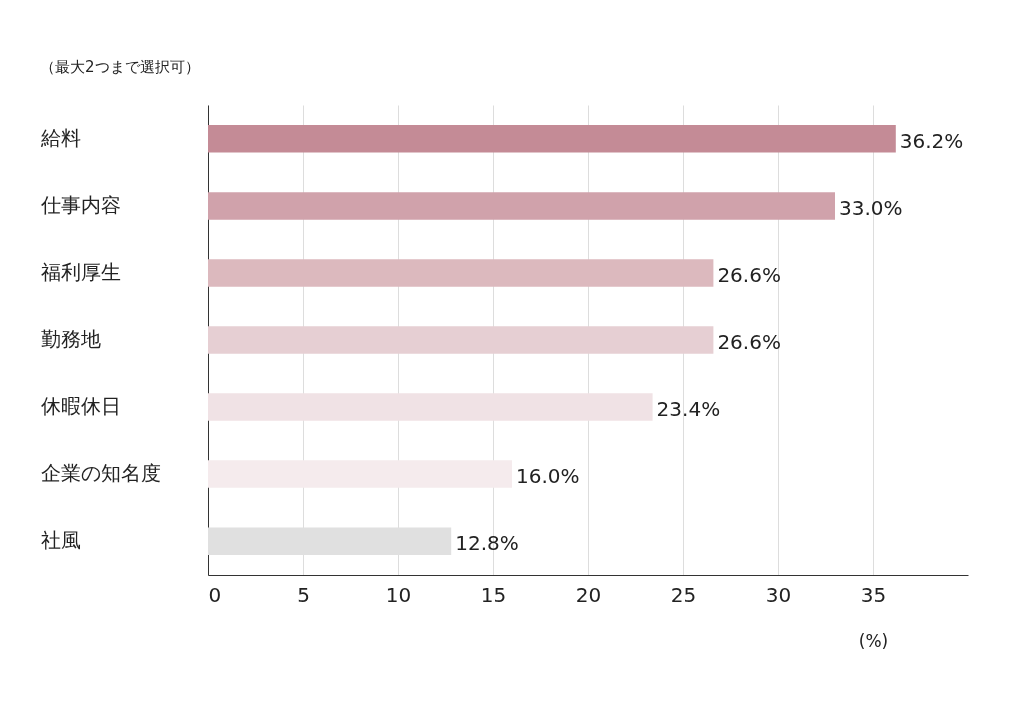 The image size is (1024, 702). What do you see at coordinates (493, 594) in the screenshot?
I see `x-tick-label: 15` at bounding box center [493, 594].